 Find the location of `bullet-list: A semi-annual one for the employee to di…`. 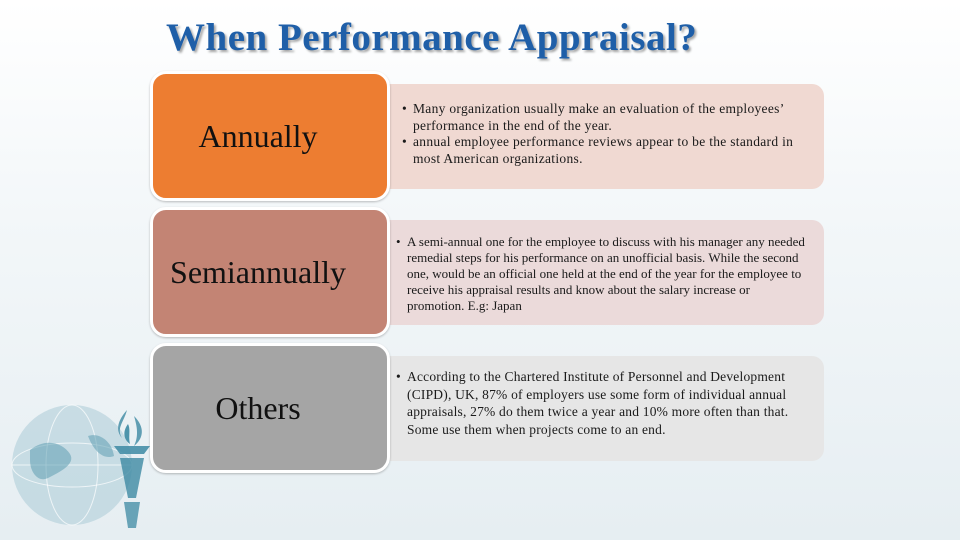

bullet-list: A semi-annual one for the employee to di… is located at coordinates (603, 274).